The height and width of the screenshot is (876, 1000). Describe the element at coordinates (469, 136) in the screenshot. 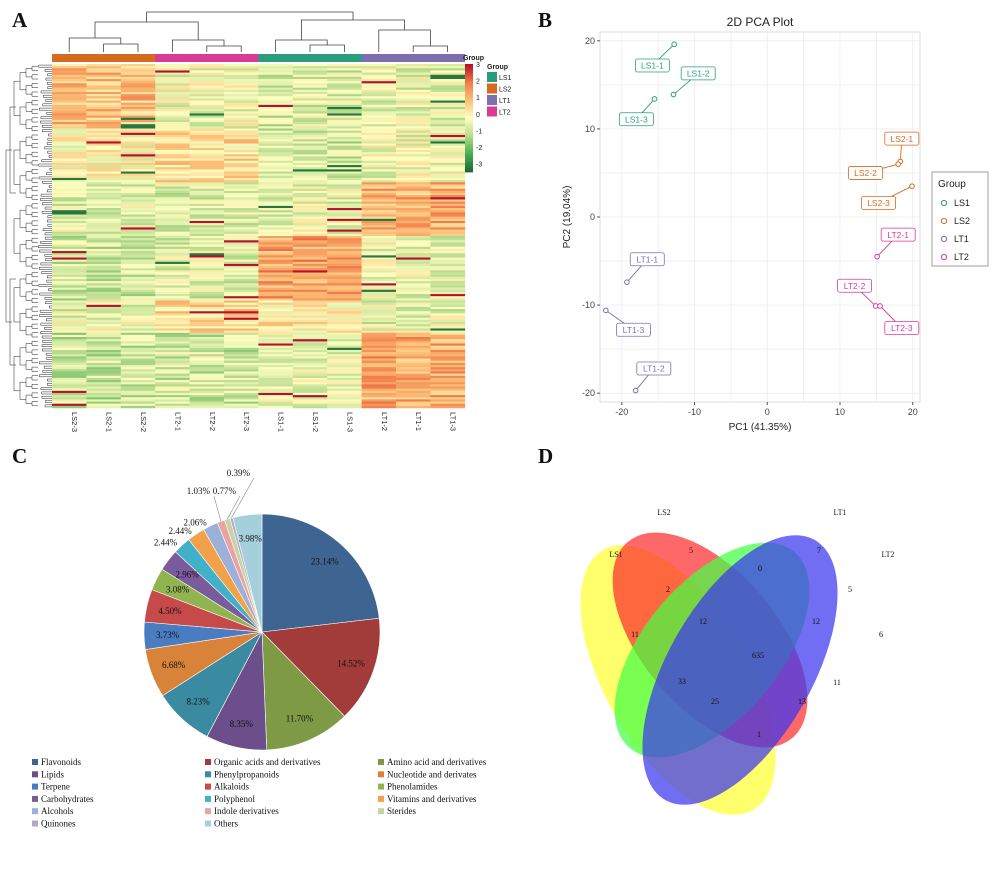

I see `color-scale-step` at that location.